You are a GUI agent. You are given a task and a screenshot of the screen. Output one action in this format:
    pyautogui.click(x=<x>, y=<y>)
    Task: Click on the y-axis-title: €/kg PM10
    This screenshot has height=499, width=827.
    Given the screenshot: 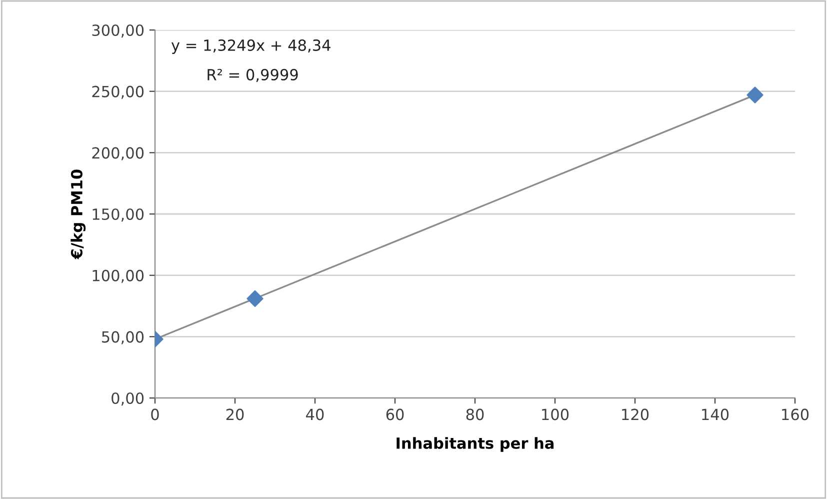 What is the action you would take?
    pyautogui.click(x=78, y=215)
    